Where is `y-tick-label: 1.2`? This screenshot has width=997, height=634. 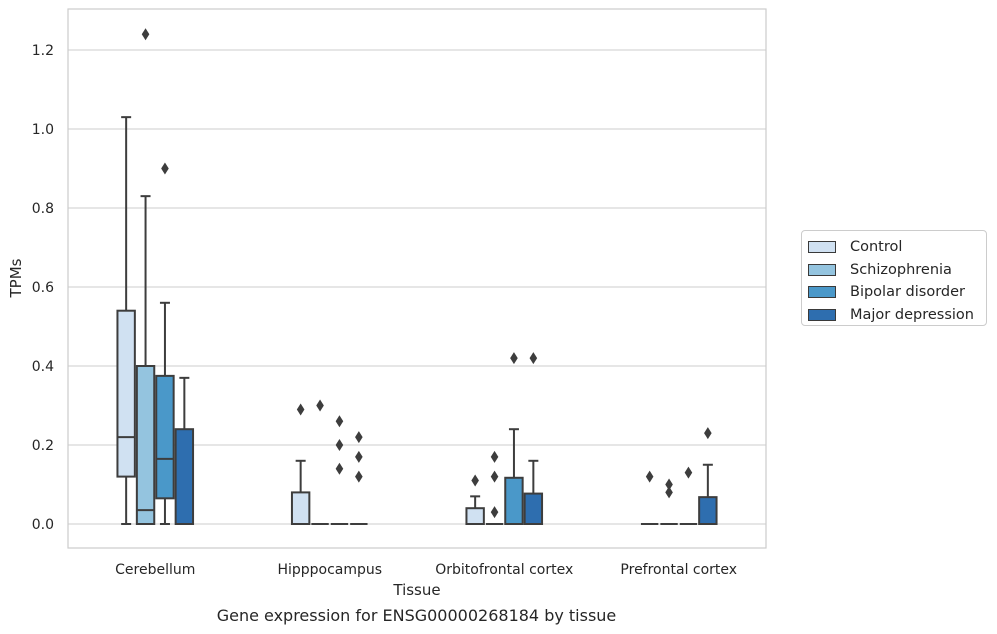 y-tick-label: 1.2 is located at coordinates (43, 51).